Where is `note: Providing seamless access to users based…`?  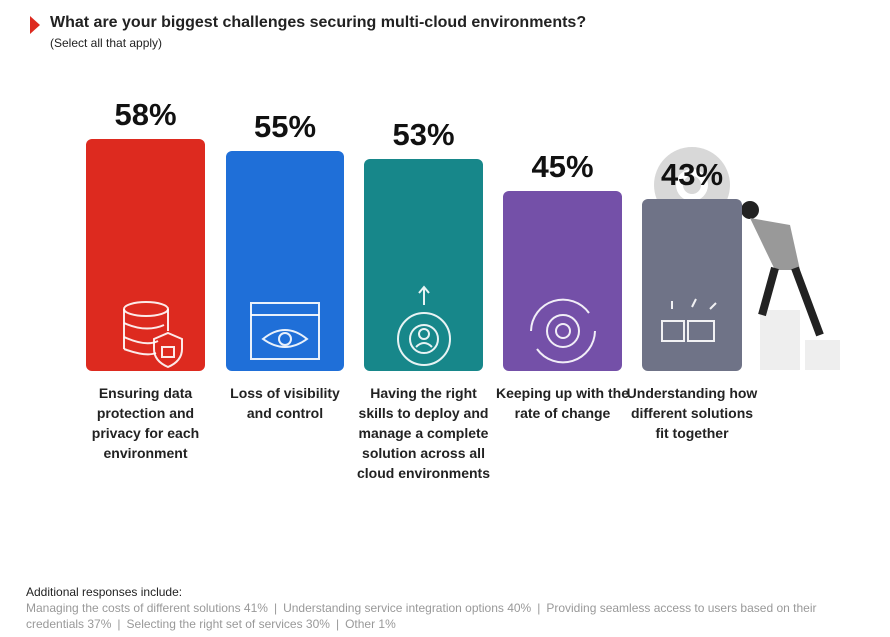 note: Providing seamless access to users based… is located at coordinates (421, 616).